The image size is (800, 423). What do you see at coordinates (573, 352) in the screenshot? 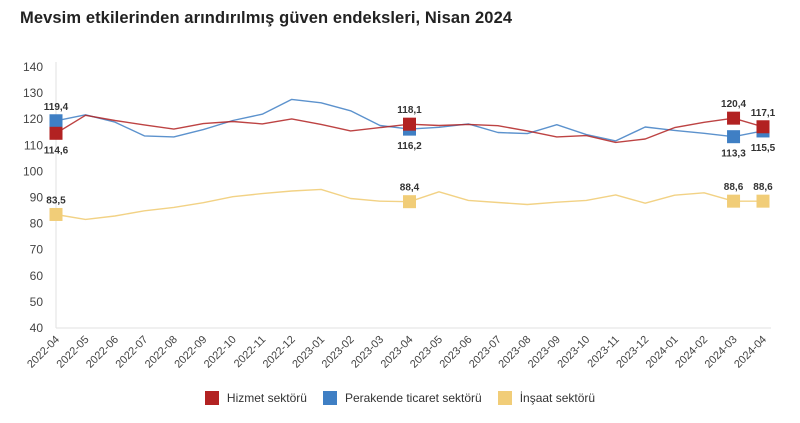
I see `x-tick-label: 2023-10` at bounding box center [573, 352].